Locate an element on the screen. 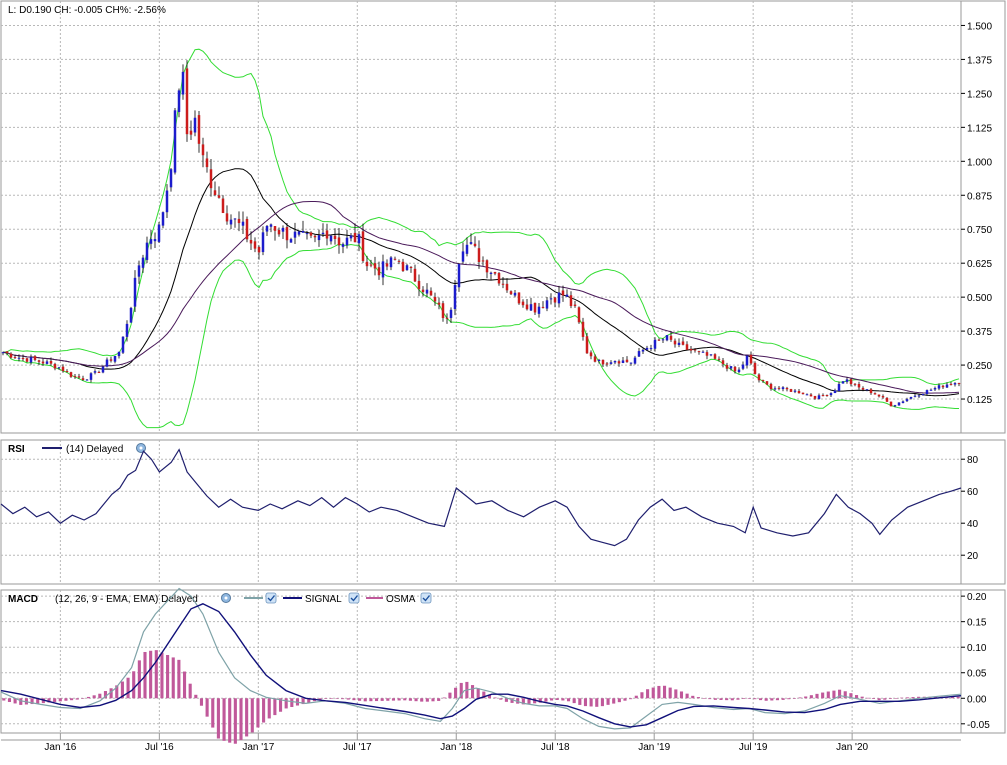  macd-settings-icon is located at coordinates (226, 598).